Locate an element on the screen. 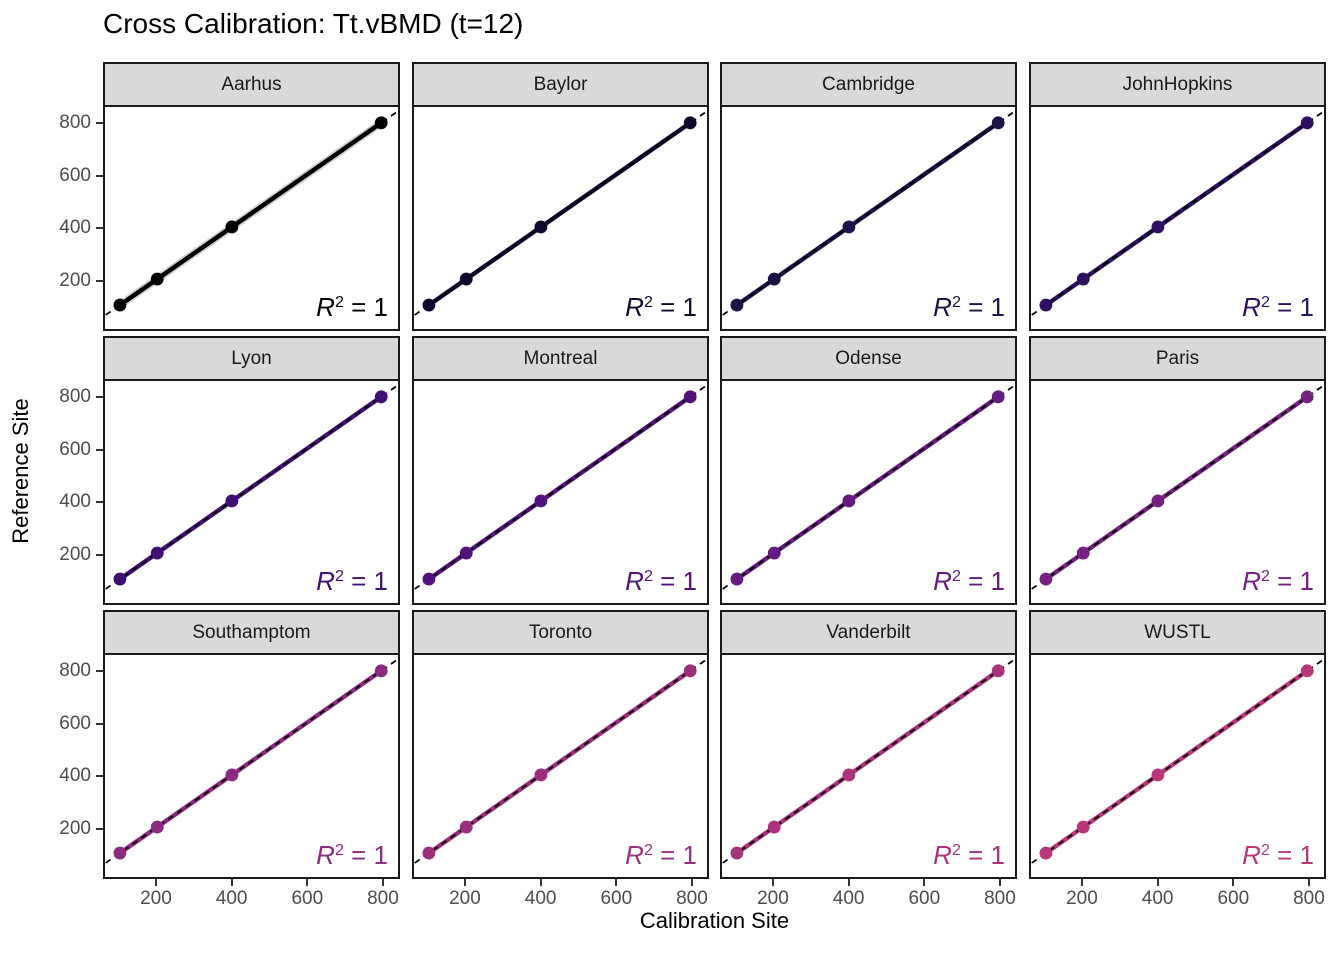  facet-strip: Southamptom is located at coordinates (251, 632).